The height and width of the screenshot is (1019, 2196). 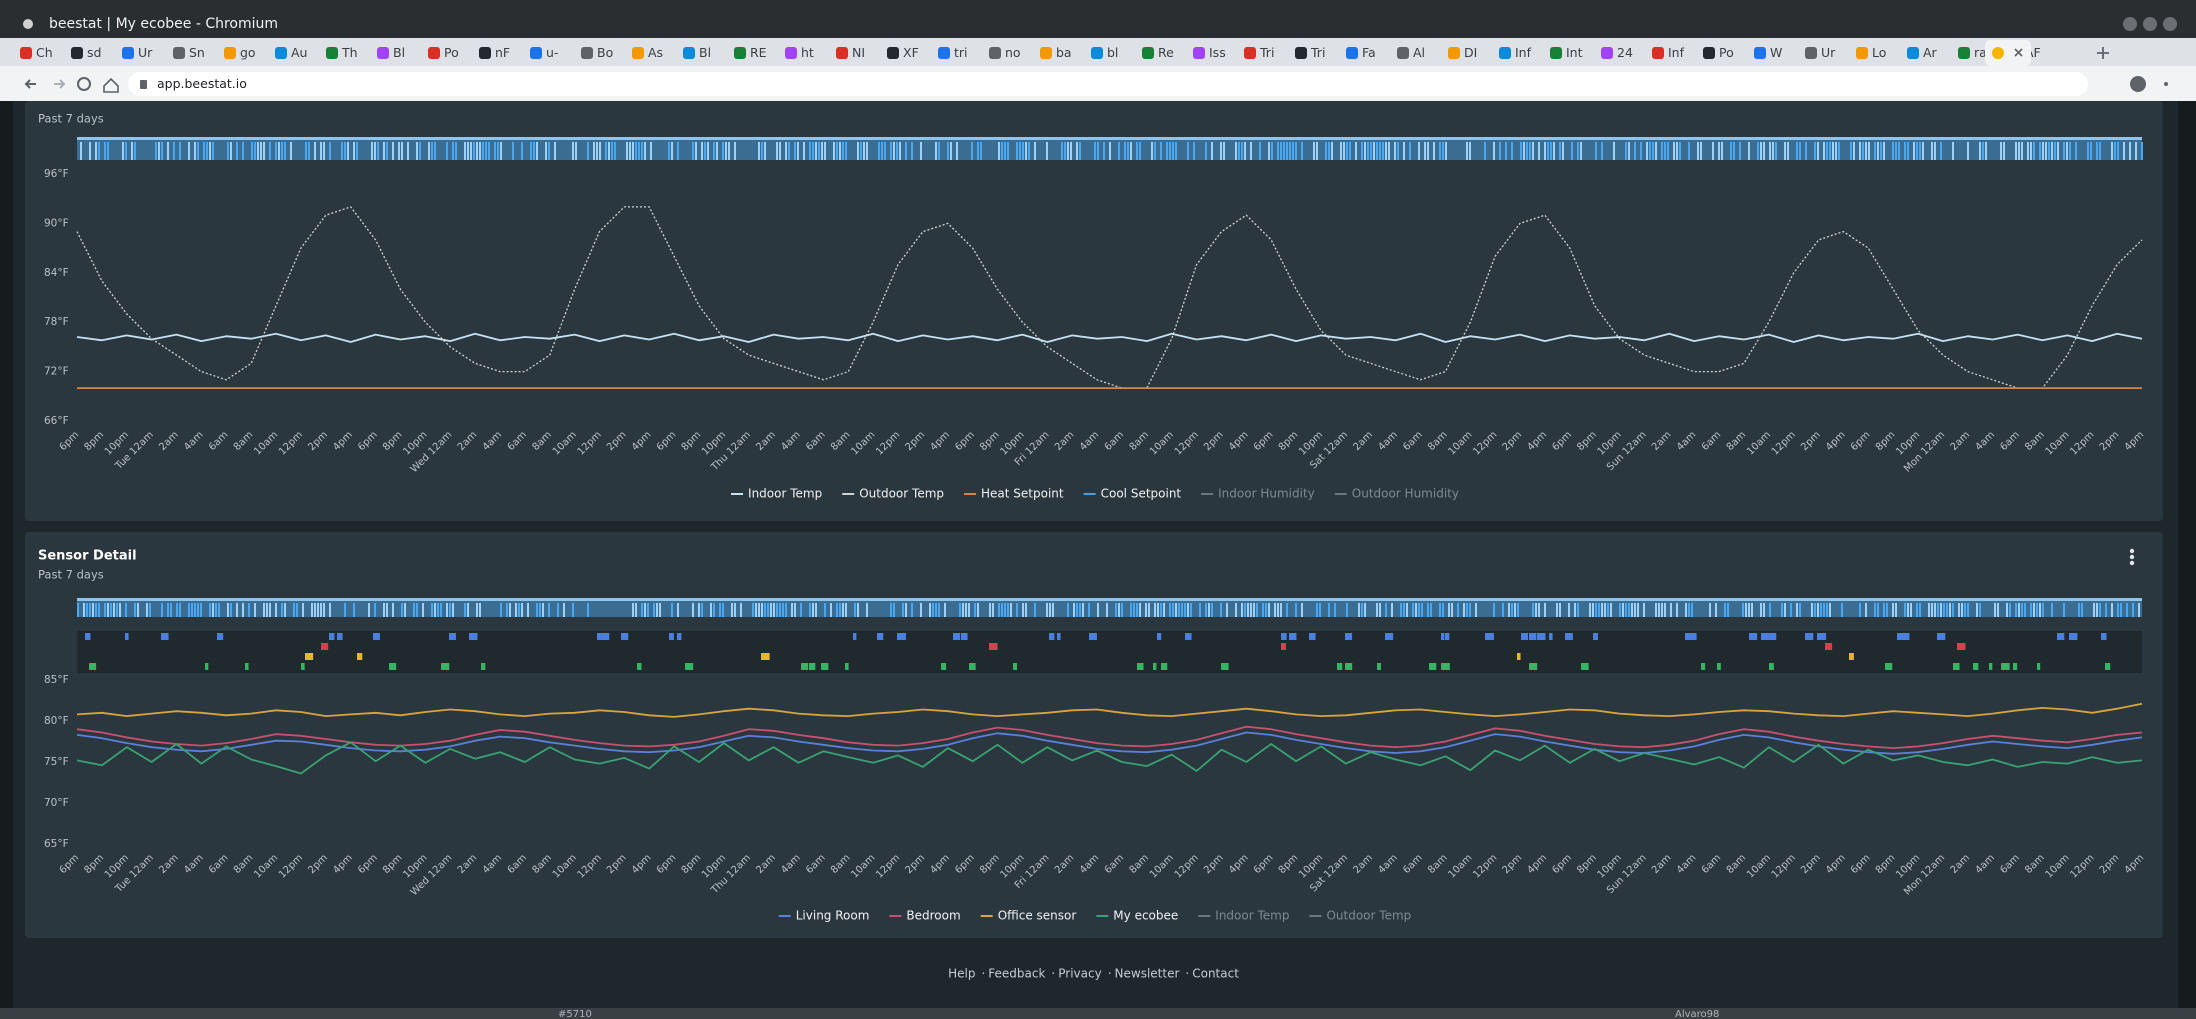 What do you see at coordinates (2150, 24) in the screenshot?
I see `maximize-button` at bounding box center [2150, 24].